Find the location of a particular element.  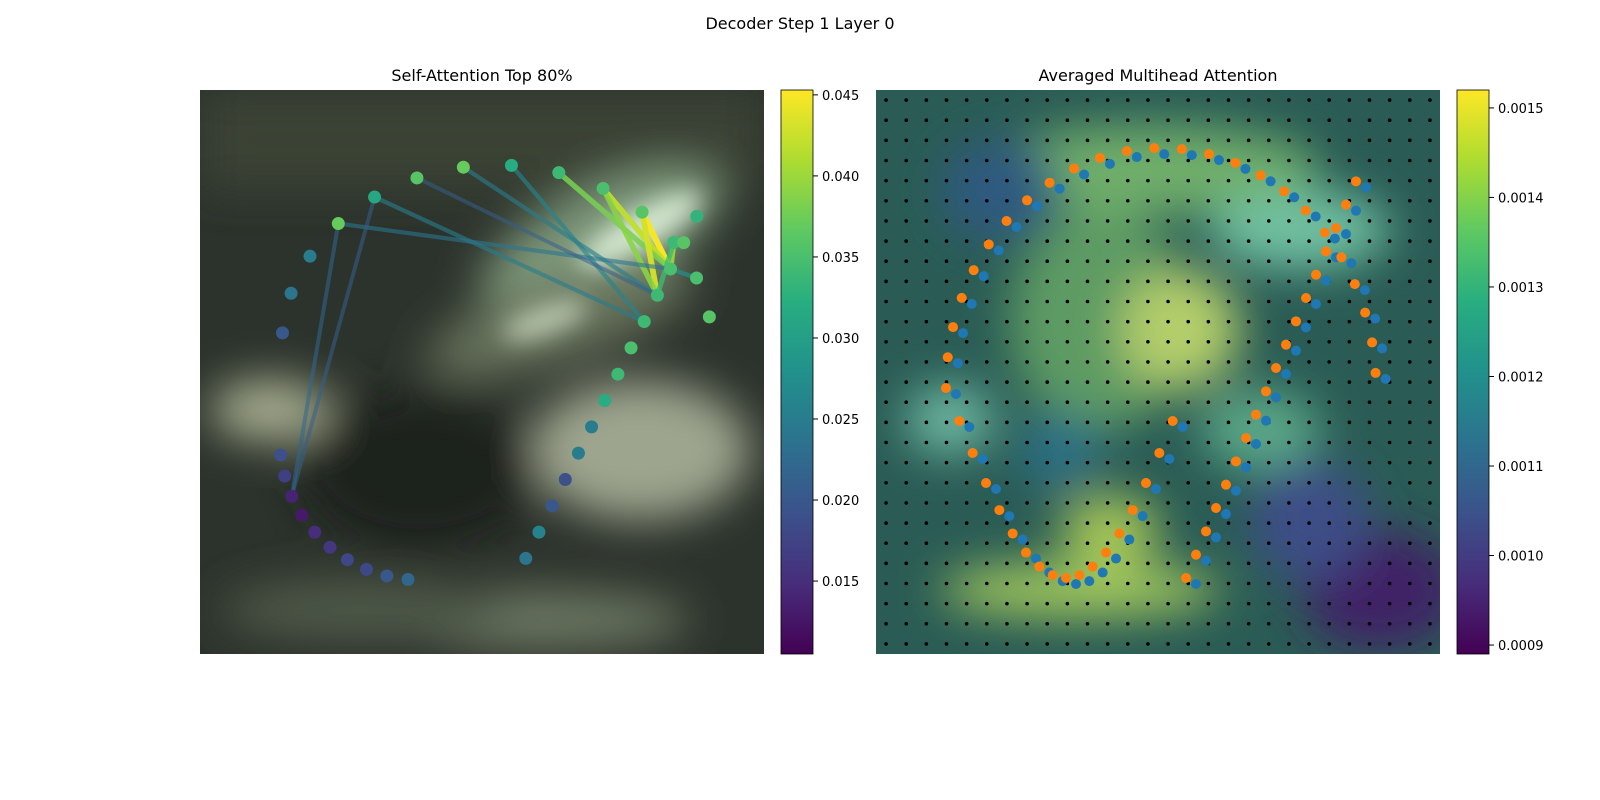

colorbar-tick-label-6: 0.045 is located at coordinates (840, 96).